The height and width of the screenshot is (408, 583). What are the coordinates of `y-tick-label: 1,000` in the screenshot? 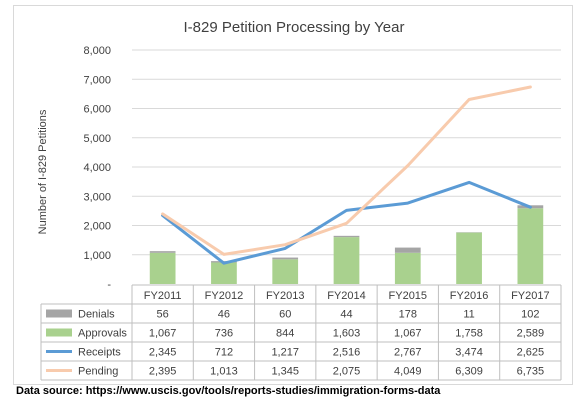 It's located at (97, 256).